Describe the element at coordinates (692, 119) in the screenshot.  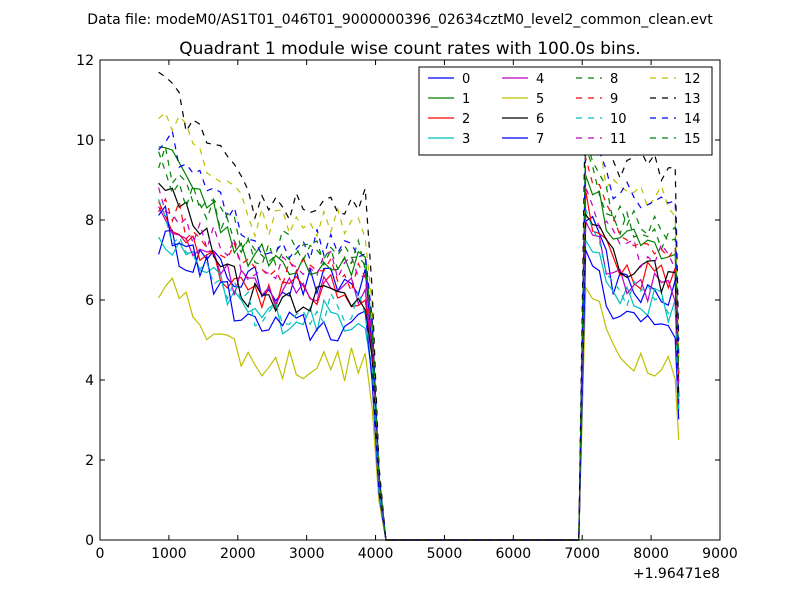
I see `legend-label-14: 14` at that location.